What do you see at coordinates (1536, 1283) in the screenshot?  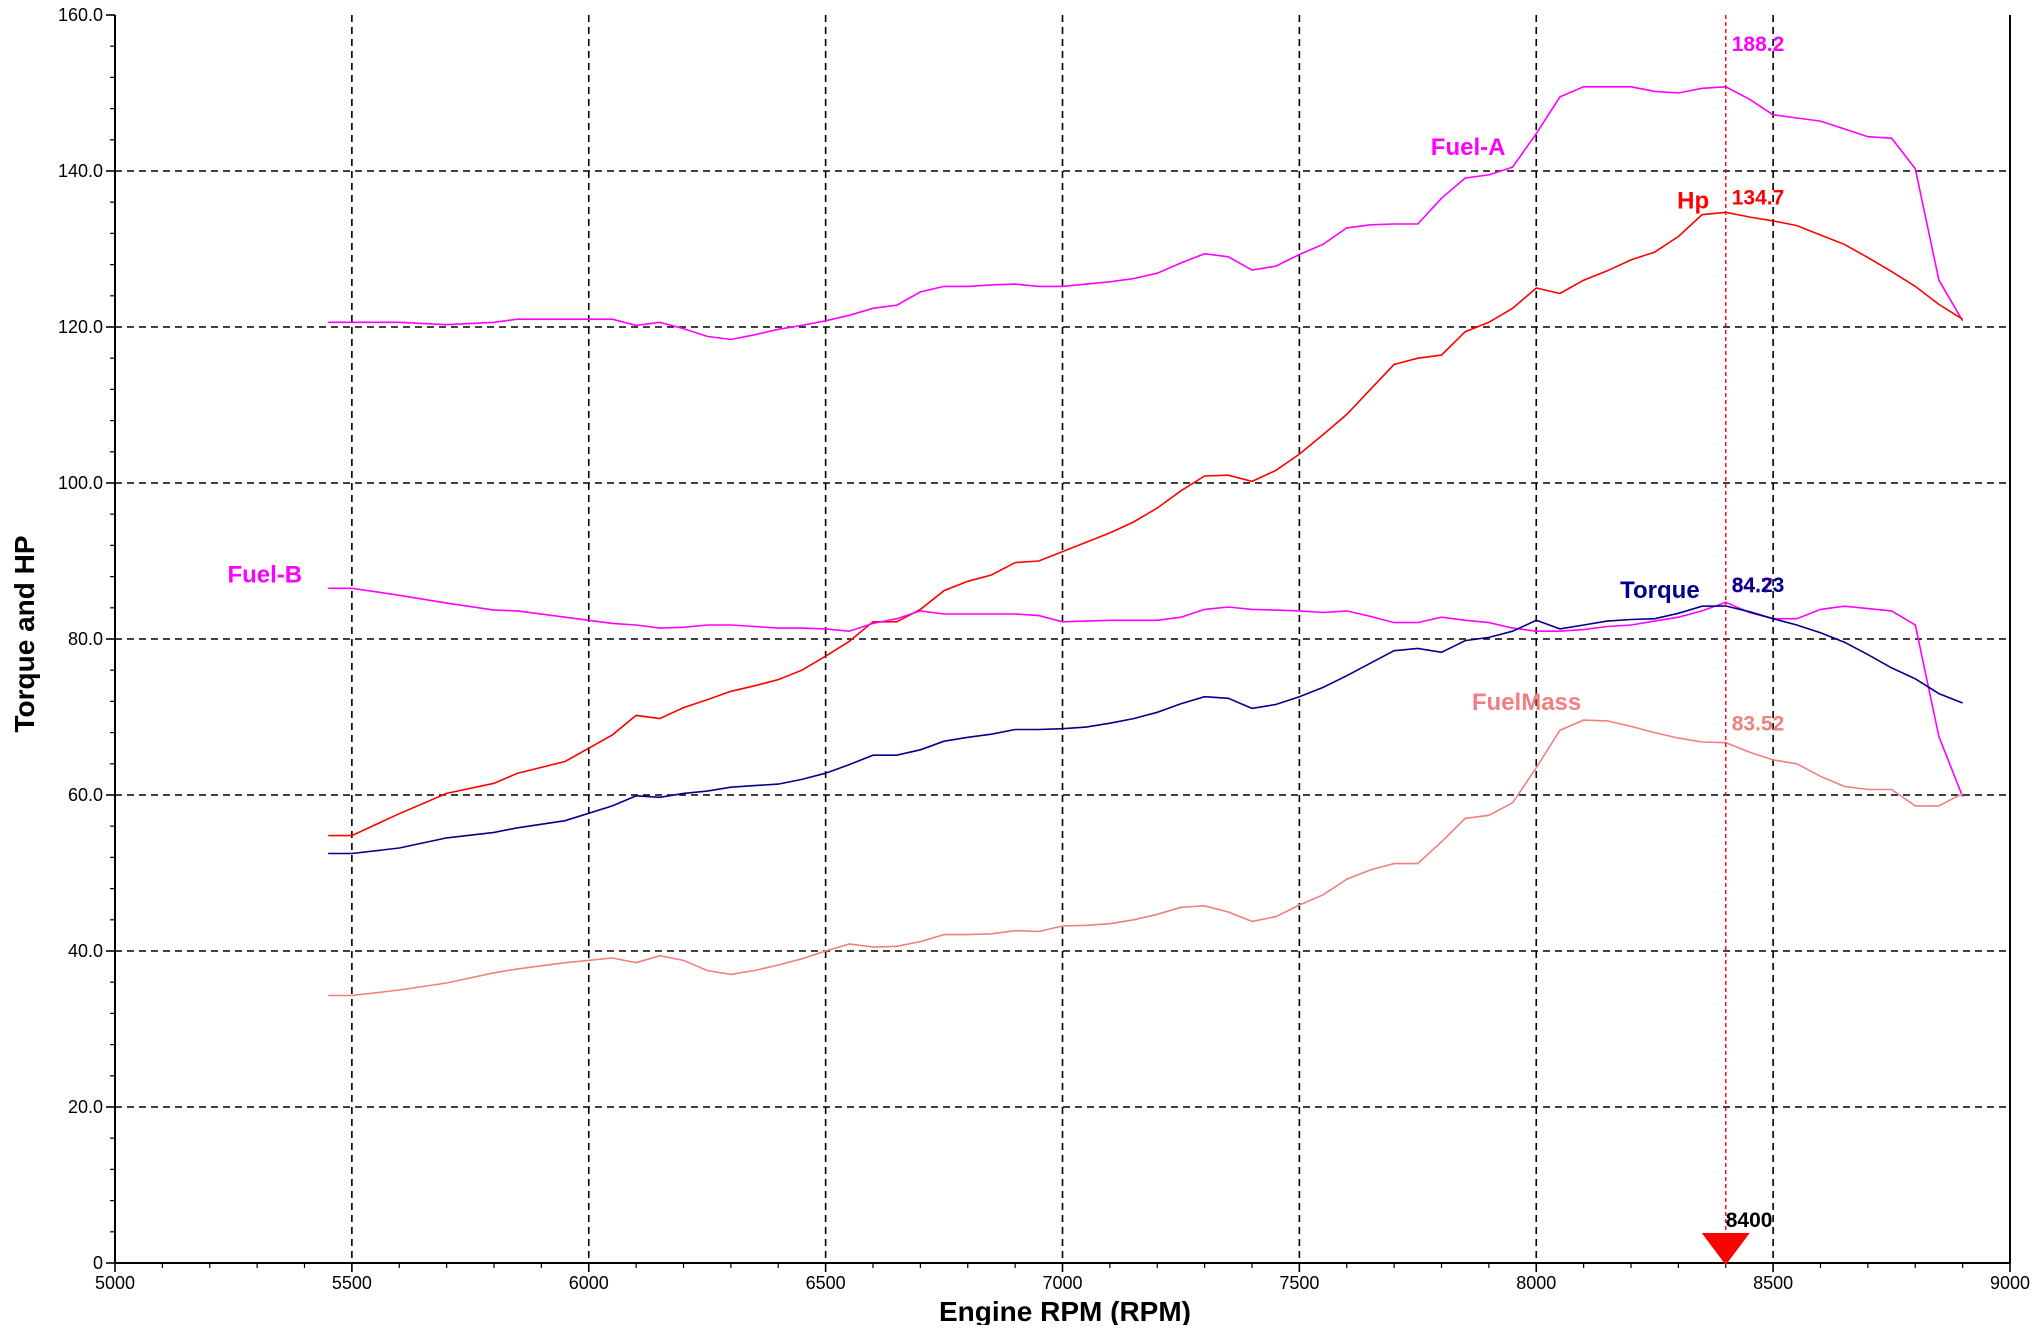 I see `x-tick-label: 8000` at bounding box center [1536, 1283].